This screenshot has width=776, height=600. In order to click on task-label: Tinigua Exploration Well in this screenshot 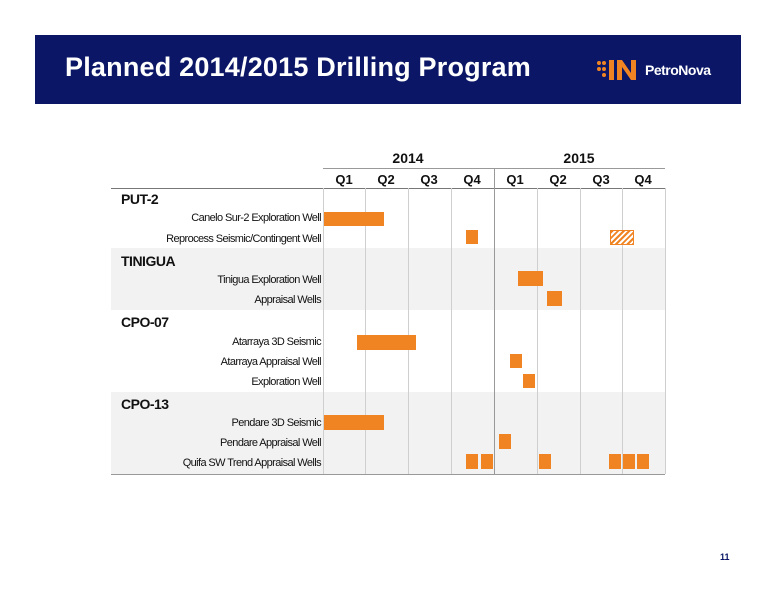, I will do `click(269, 280)`.